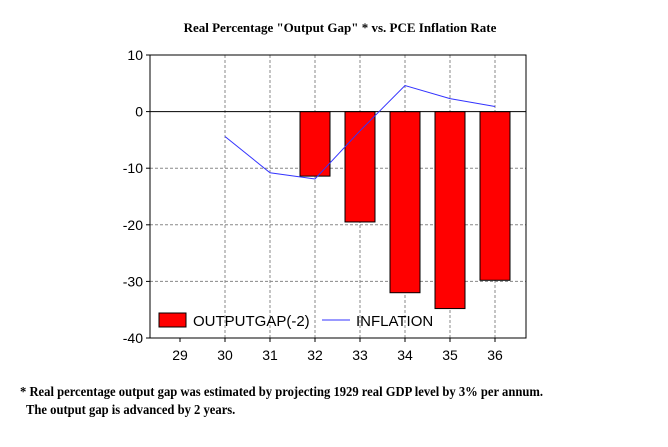  What do you see at coordinates (394, 321) in the screenshot?
I see `legend-label-inflation: INFLATION` at bounding box center [394, 321].